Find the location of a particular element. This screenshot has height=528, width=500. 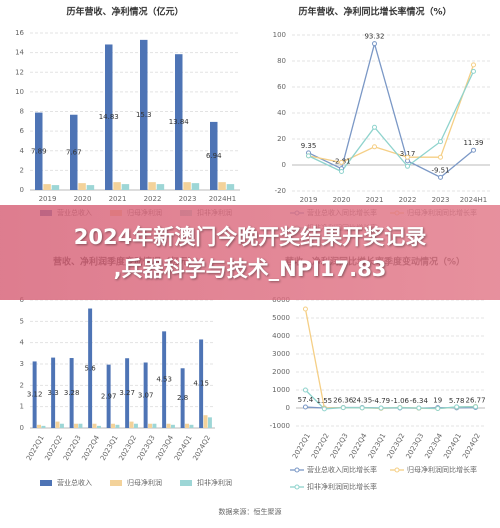

data-label: 3.17 is located at coordinates (408, 154).